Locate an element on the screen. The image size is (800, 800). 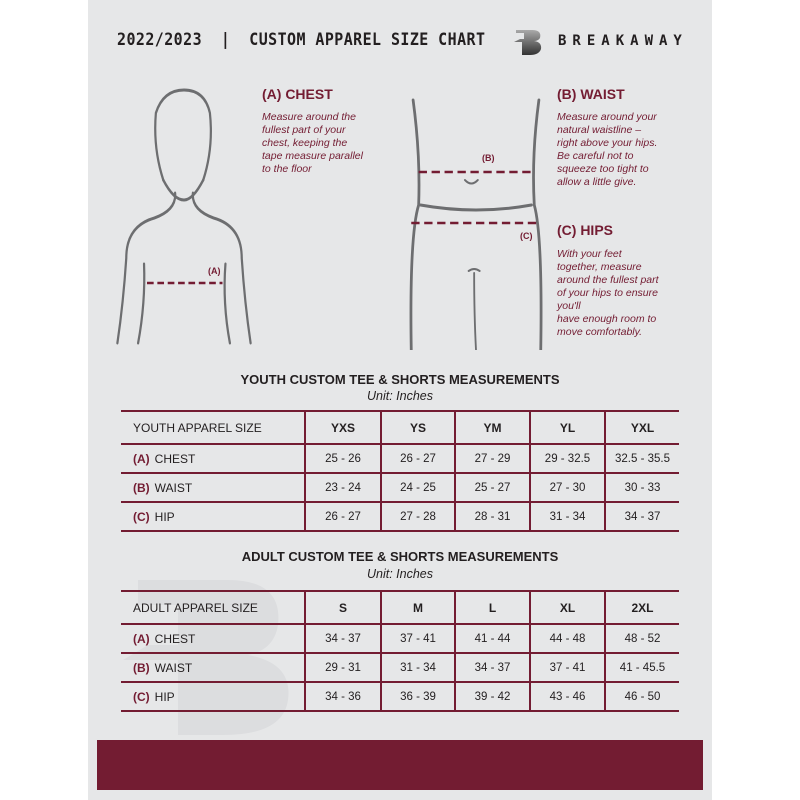
upper-body-illustration is located at coordinates (184, 216).